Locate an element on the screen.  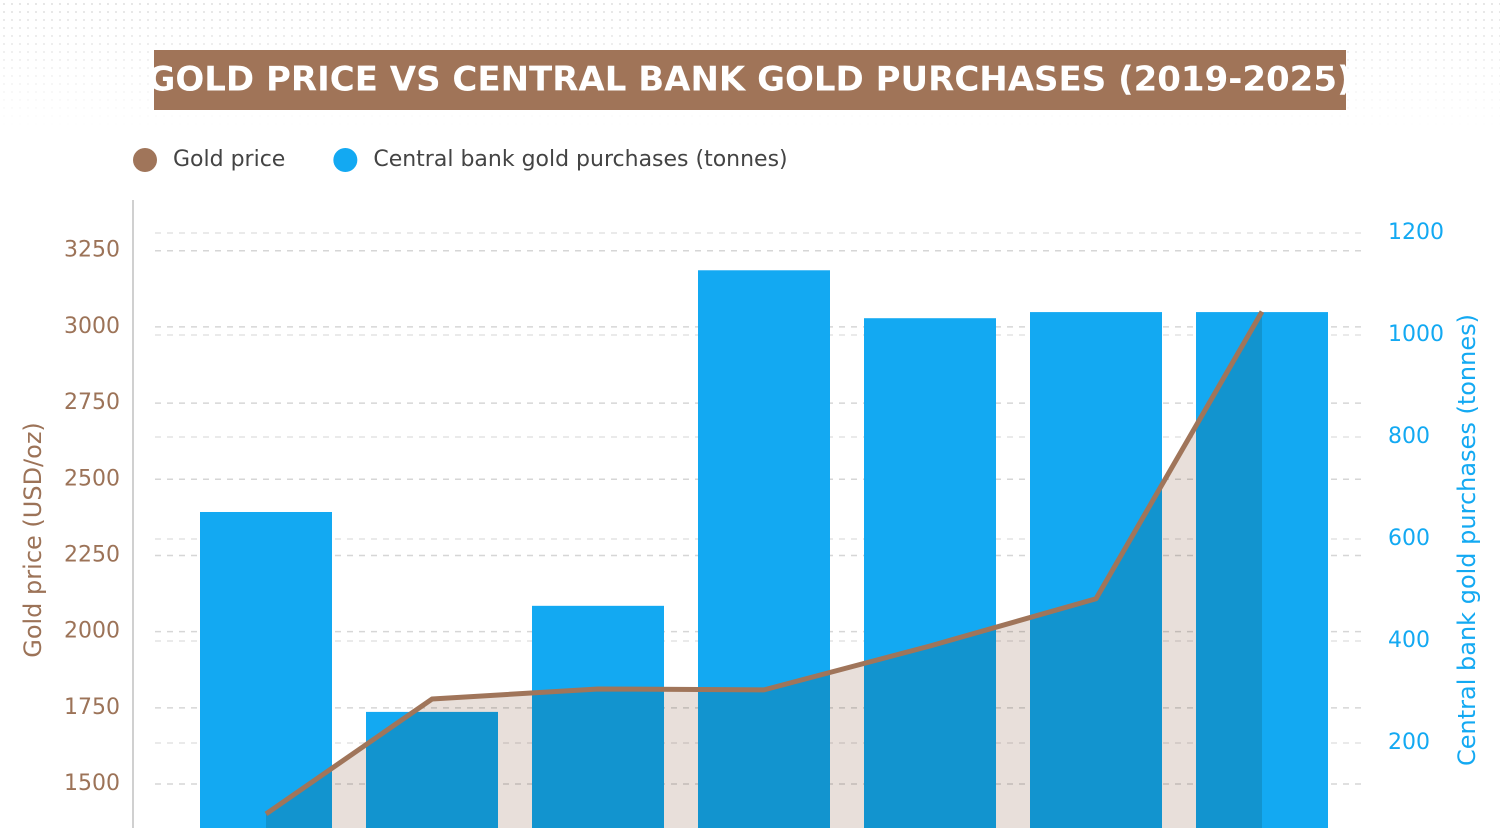
y-tick-label: 1500 is located at coordinates (92, 783).